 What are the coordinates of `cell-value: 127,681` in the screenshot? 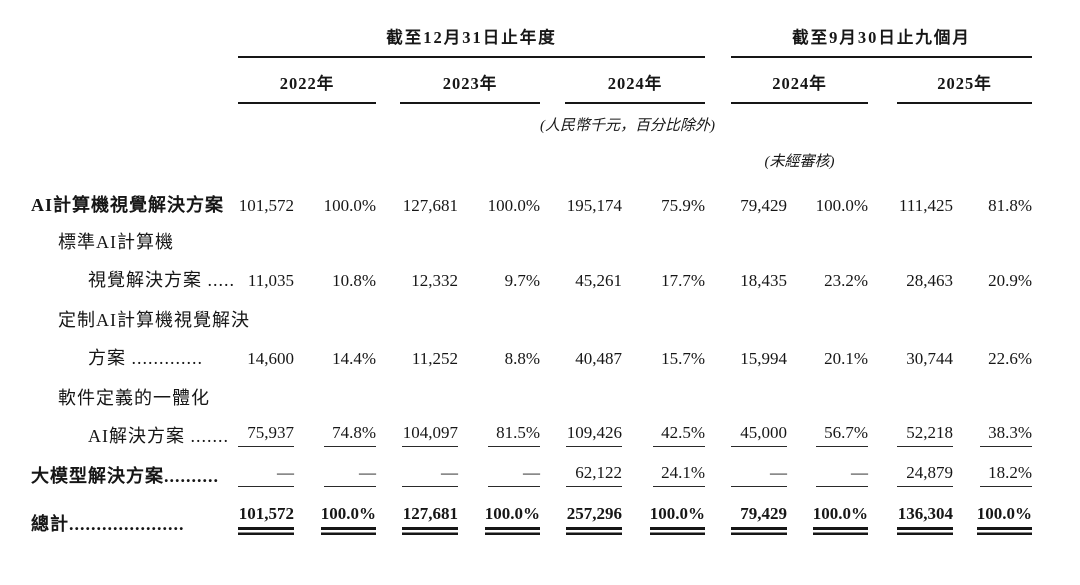 It's located at (430, 519).